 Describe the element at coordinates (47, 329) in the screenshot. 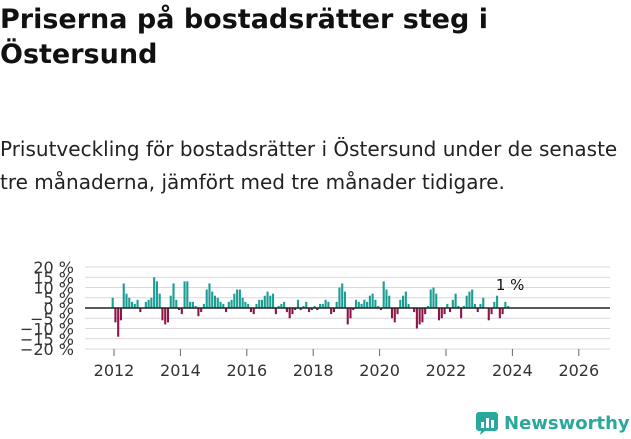

I see `y-tick-label: −10 %` at that location.